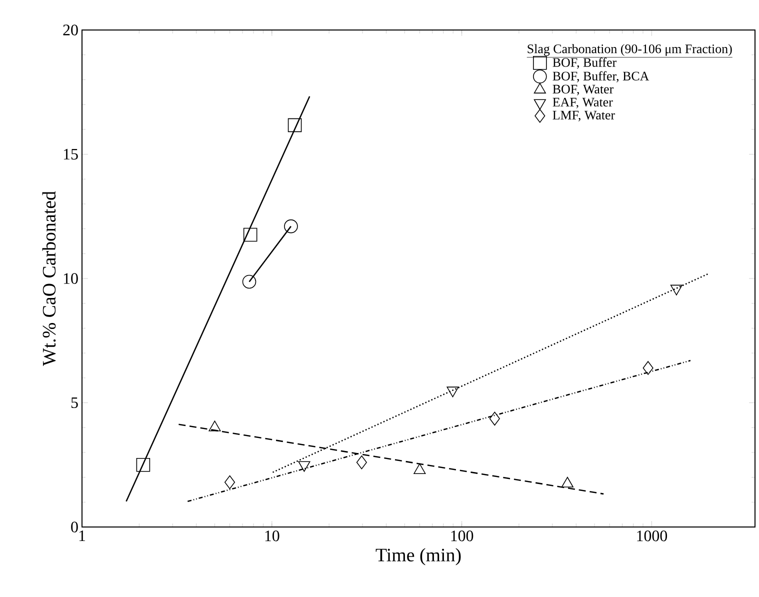 This screenshot has height=597, width=759. Describe the element at coordinates (462, 536) in the screenshot. I see `x-tick-label: 100` at that location.